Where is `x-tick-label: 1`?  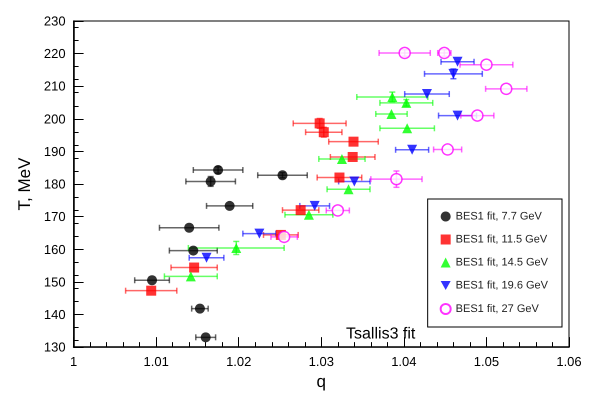
x-tick-label: 1 is located at coordinates (74, 362).